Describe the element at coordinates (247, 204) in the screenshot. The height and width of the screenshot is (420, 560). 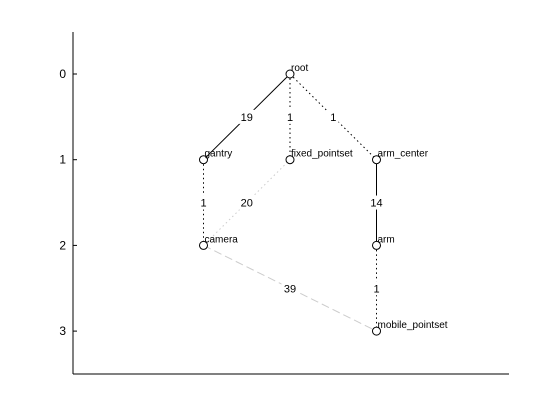
I see `edge-label-camera-fixed_pointset: 20` at that location.